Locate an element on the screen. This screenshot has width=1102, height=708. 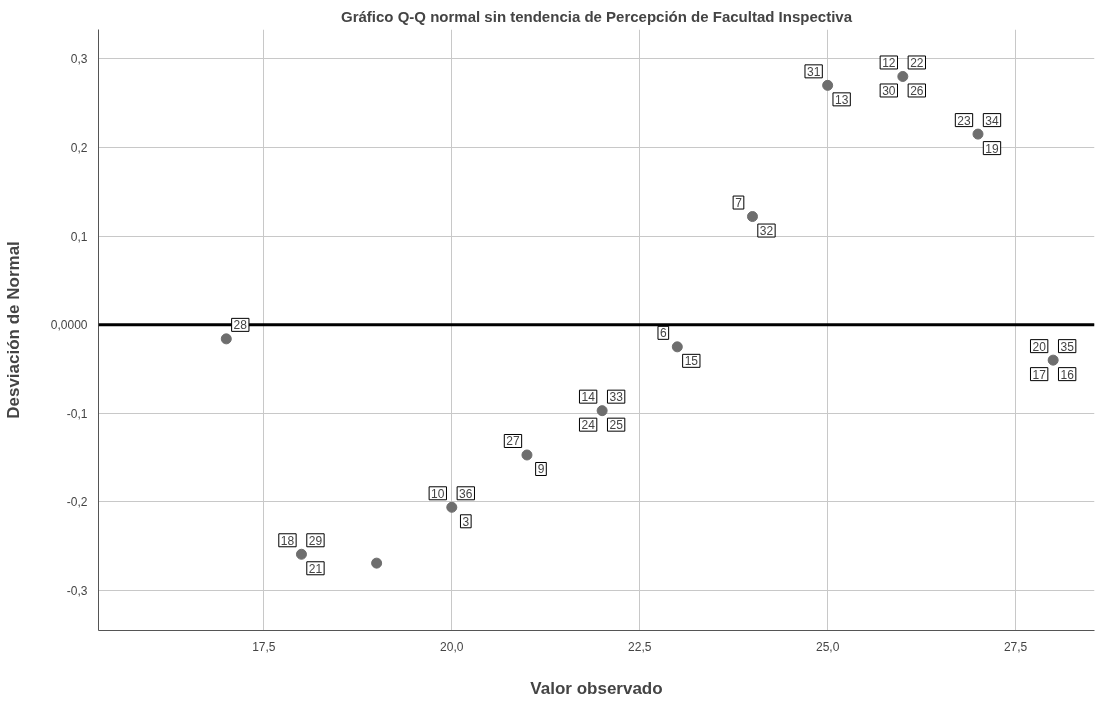
annotation: 36 is located at coordinates (466, 493).